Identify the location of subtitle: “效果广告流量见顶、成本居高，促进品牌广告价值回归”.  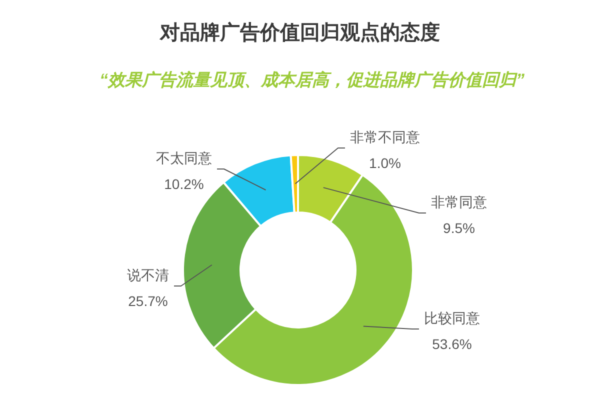
(312, 80).